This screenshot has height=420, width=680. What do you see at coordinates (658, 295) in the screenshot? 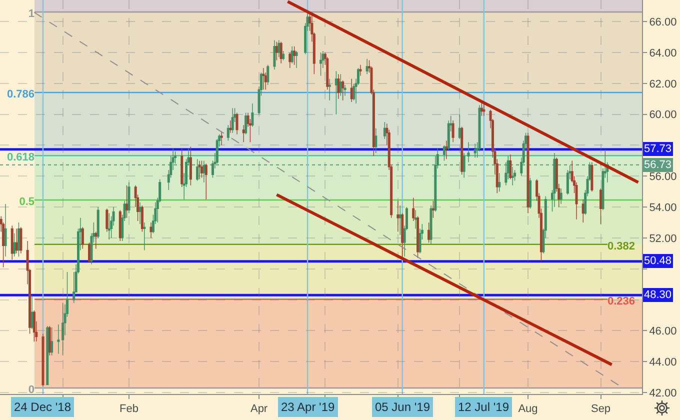
I see `ref-line-label: 48.30` at bounding box center [658, 295].